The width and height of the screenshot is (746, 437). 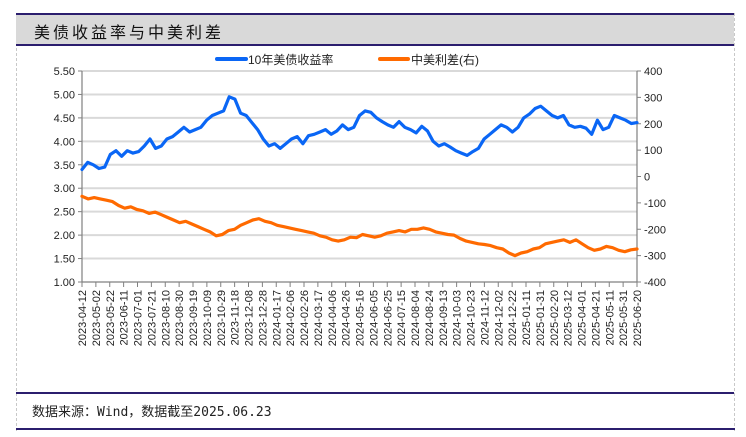 I want to click on x-tick-label: 2024-06-05, so click(x=374, y=318).